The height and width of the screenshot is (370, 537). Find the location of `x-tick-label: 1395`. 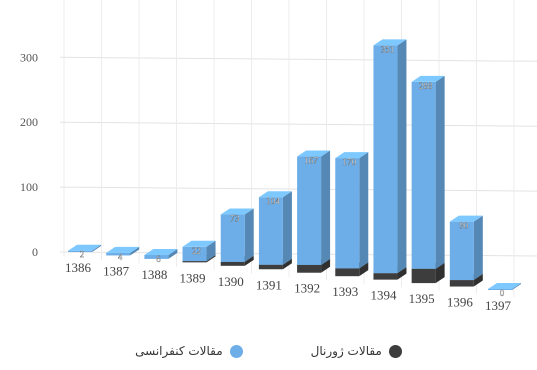

x-tick-label: 1395 is located at coordinates (422, 298).